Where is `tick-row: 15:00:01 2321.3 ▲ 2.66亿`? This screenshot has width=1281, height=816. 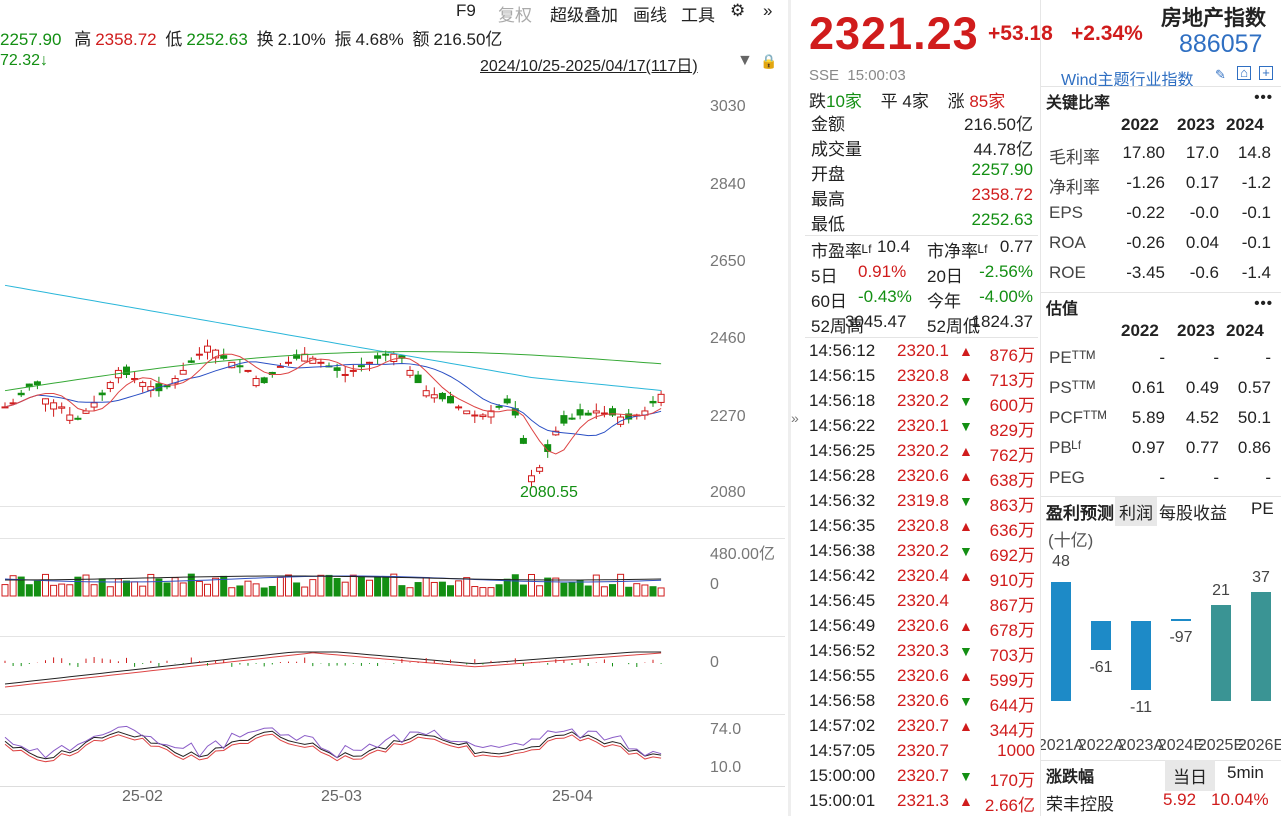 tick-row: 15:00:01 2321.3 ▲ 2.66亿 is located at coordinates (922, 803).